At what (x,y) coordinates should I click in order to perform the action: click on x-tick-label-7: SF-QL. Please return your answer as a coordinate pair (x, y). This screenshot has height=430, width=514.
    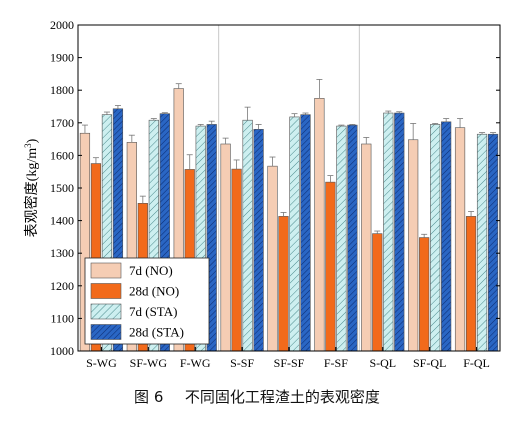
    Looking at the image, I should click on (429, 363).